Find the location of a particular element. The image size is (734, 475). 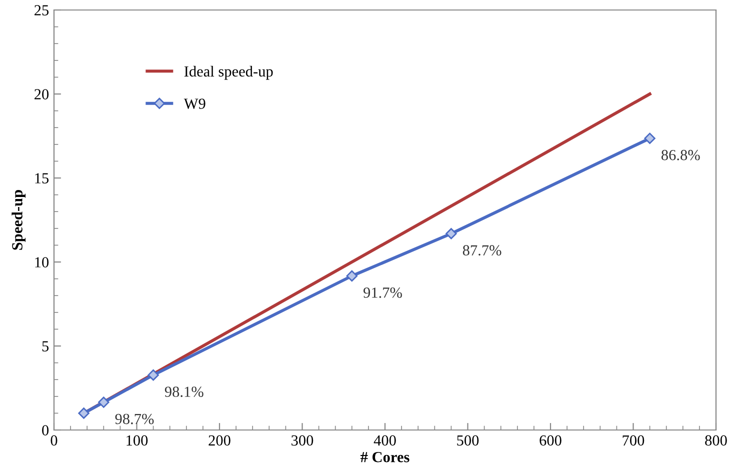

y-tick-label: 0 is located at coordinates (45, 430).